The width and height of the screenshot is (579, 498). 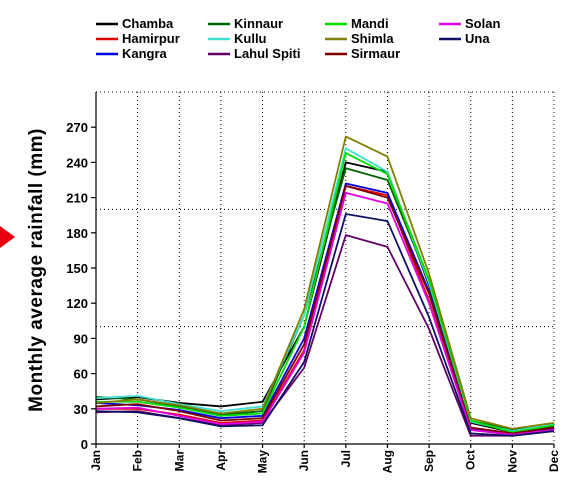 What do you see at coordinates (372, 38) in the screenshot?
I see `legend-label: Shimla` at bounding box center [372, 38].